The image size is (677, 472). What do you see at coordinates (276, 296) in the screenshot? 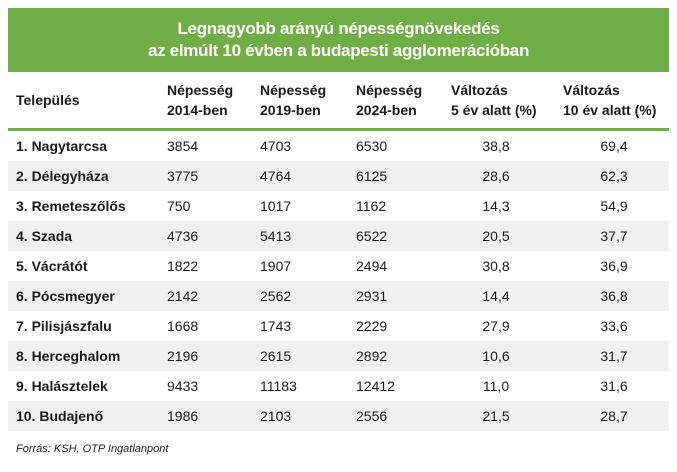
I see `cell-pop-2019: 2562` at bounding box center [276, 296].